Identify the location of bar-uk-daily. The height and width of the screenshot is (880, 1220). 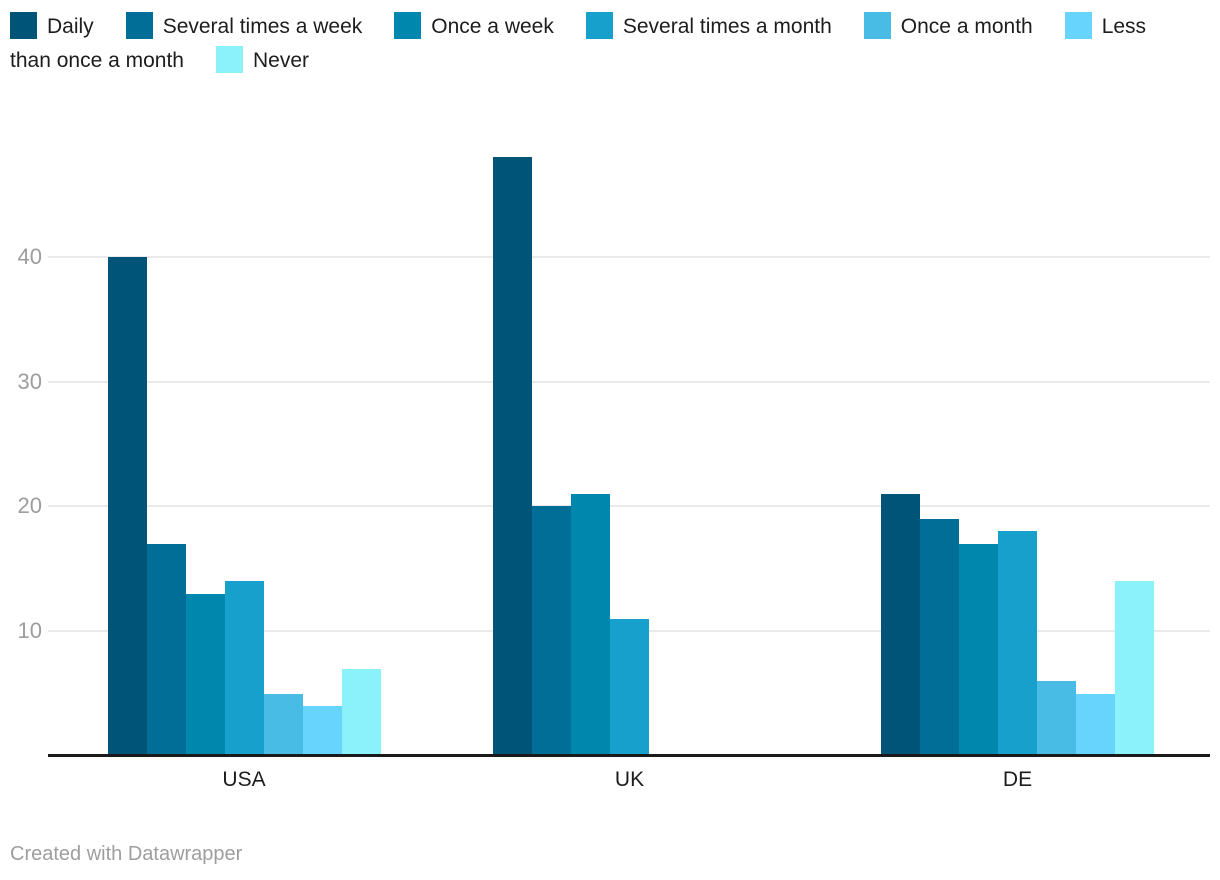
(512, 456).